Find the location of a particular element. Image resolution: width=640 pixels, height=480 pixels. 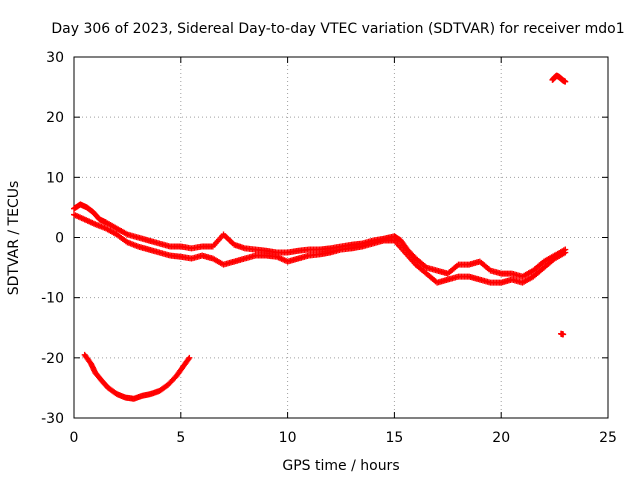

y-tick-label: -30 is located at coordinates (52, 419).